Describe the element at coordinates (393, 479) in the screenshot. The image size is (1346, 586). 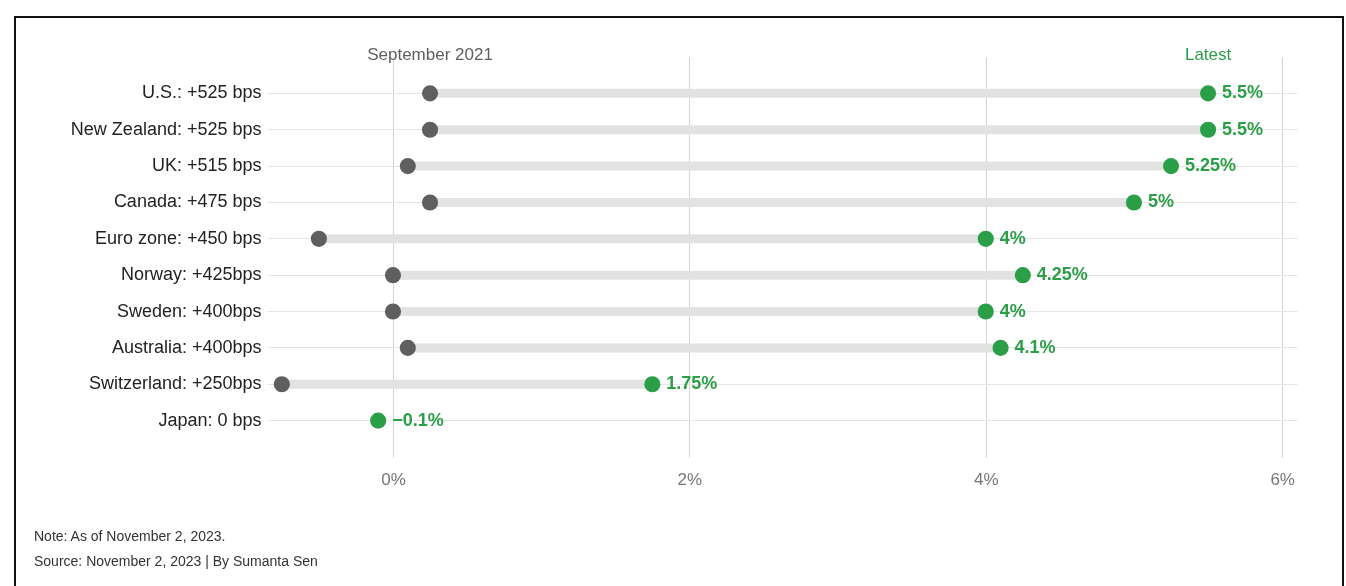
I see `x-tick-label: 0%` at that location.